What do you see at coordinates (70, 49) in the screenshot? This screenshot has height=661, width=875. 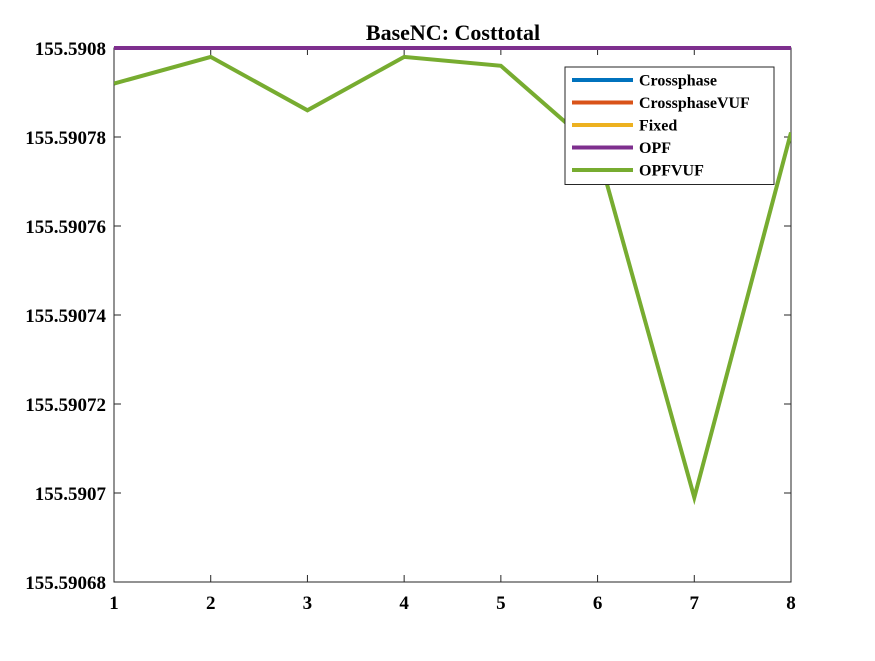 I see `y-tick-label: 155.5908` at bounding box center [70, 49].